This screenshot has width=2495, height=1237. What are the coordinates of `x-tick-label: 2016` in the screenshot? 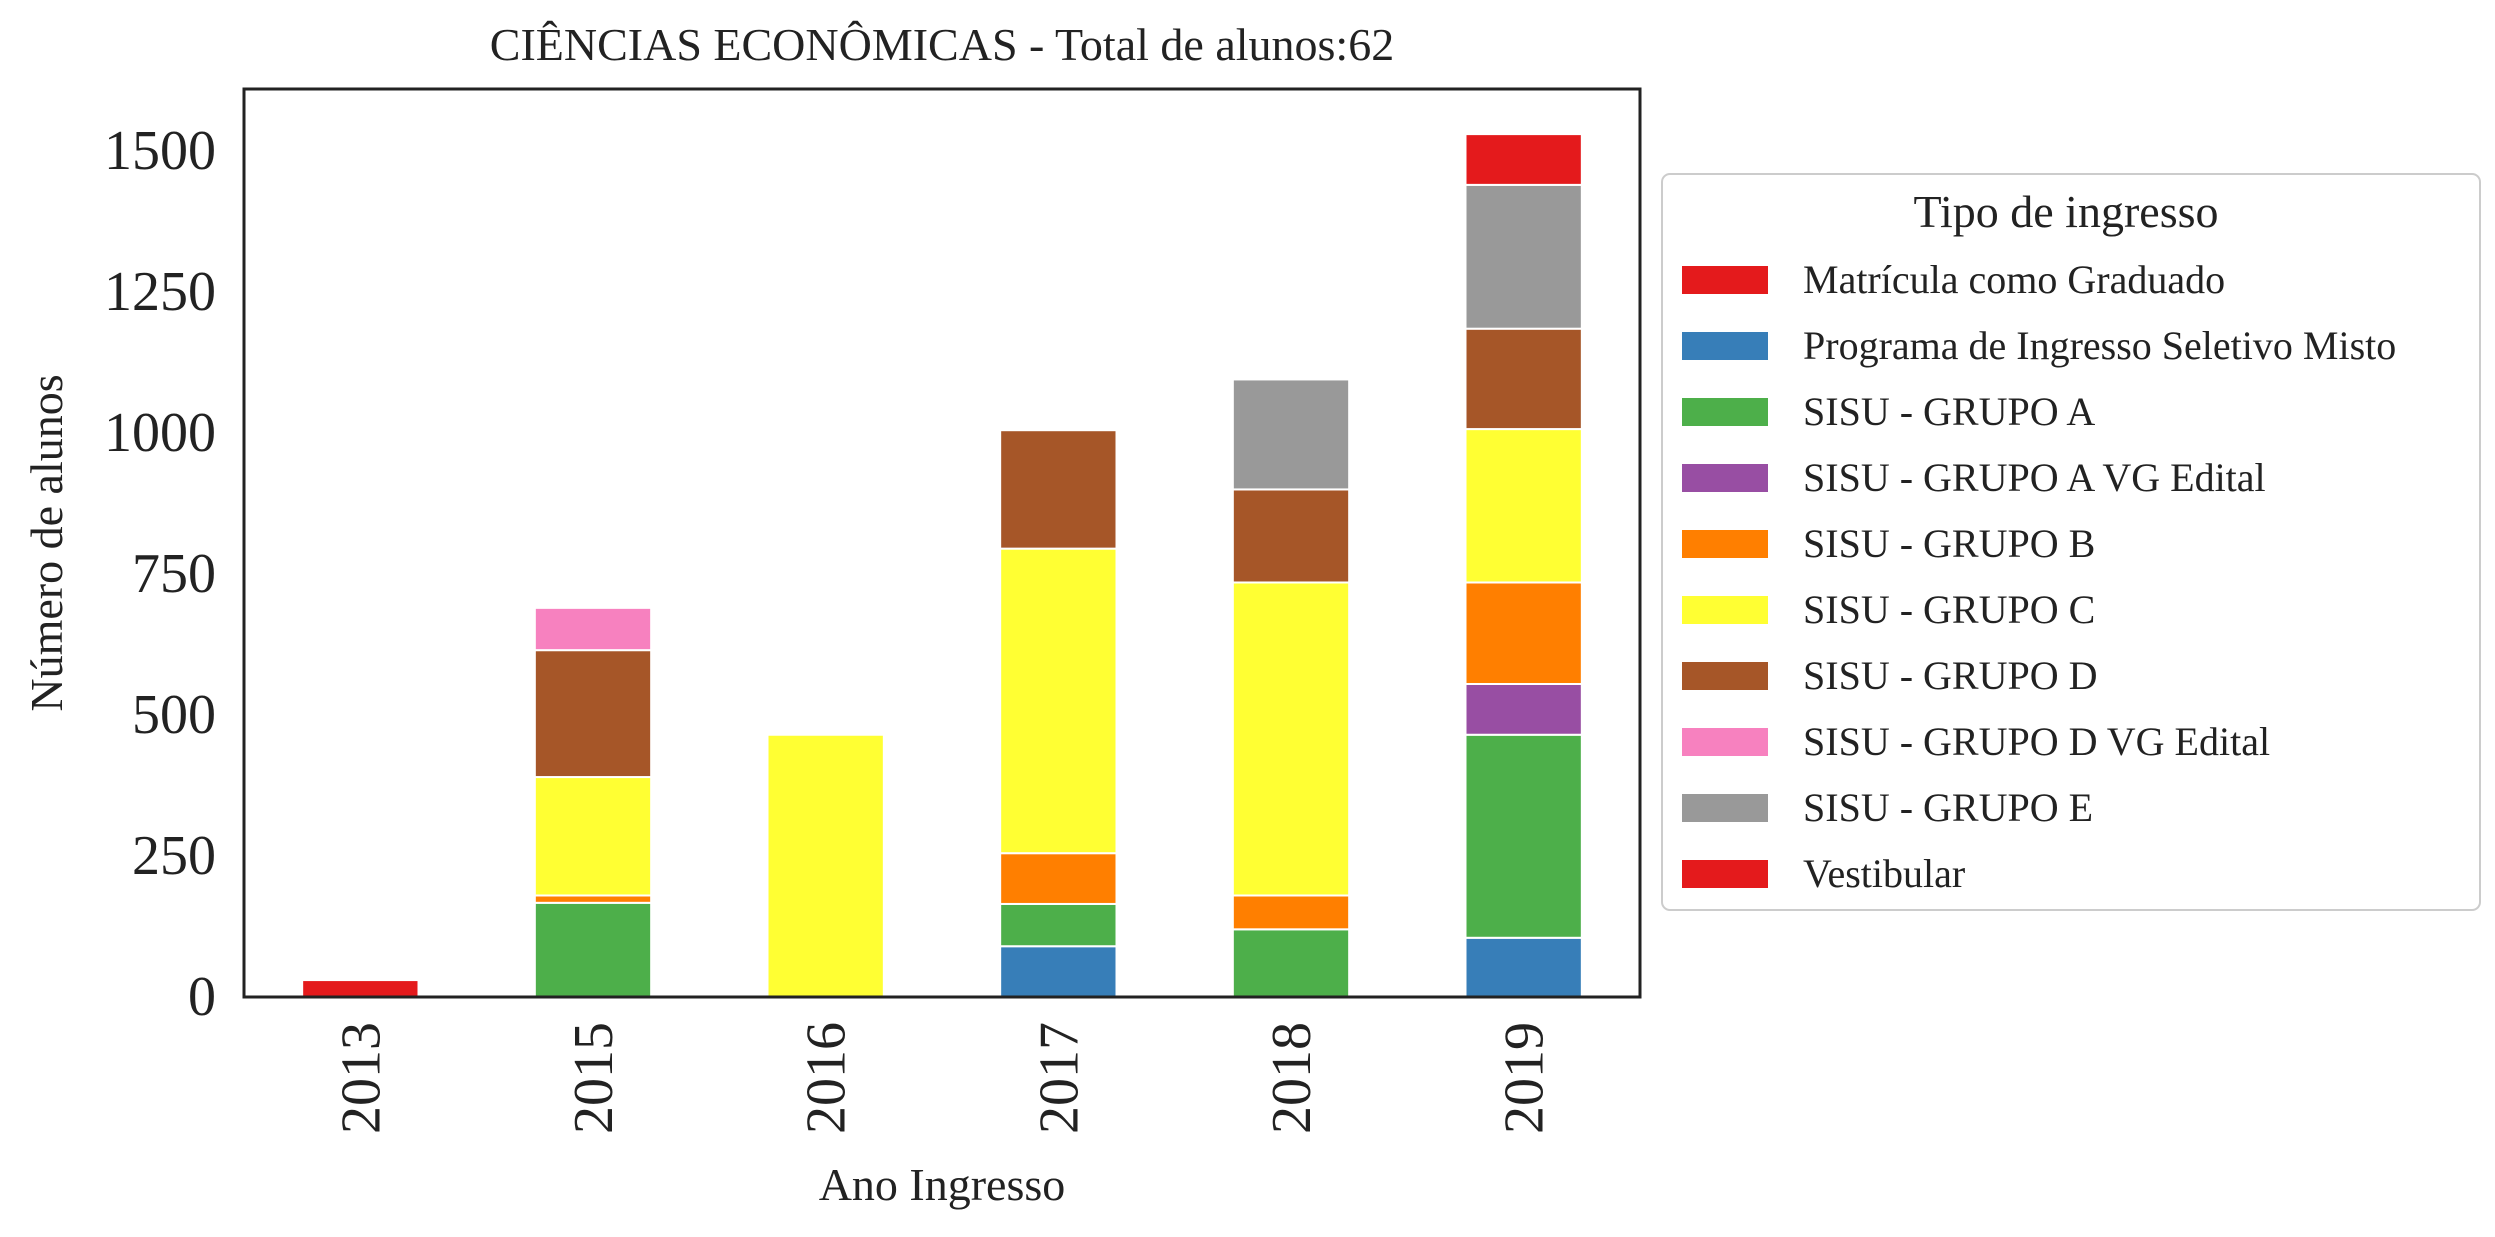 It's located at (827, 1078).